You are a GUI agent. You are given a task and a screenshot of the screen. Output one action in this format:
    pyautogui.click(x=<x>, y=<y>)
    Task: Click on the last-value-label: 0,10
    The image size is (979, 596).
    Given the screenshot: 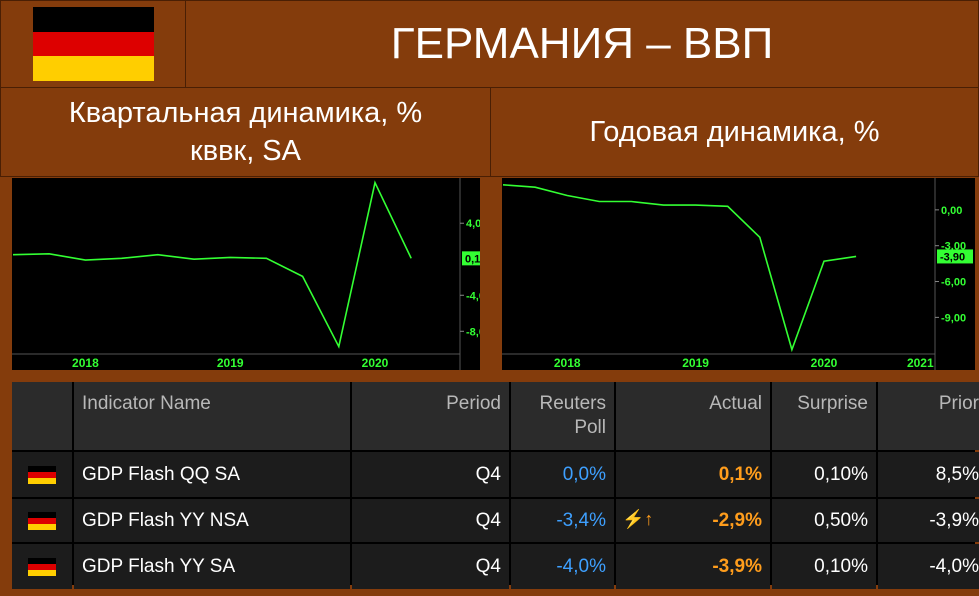 What is the action you would take?
    pyautogui.click(x=472, y=259)
    